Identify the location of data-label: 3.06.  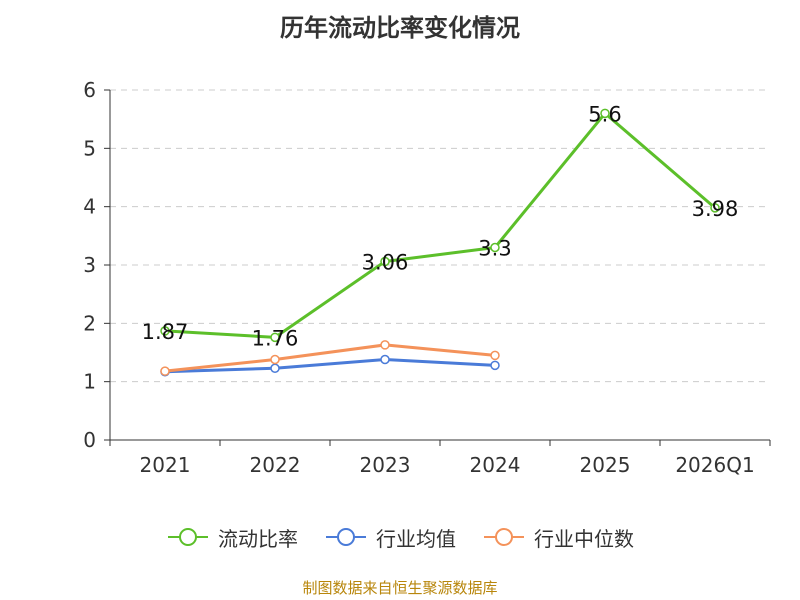
(385, 263).